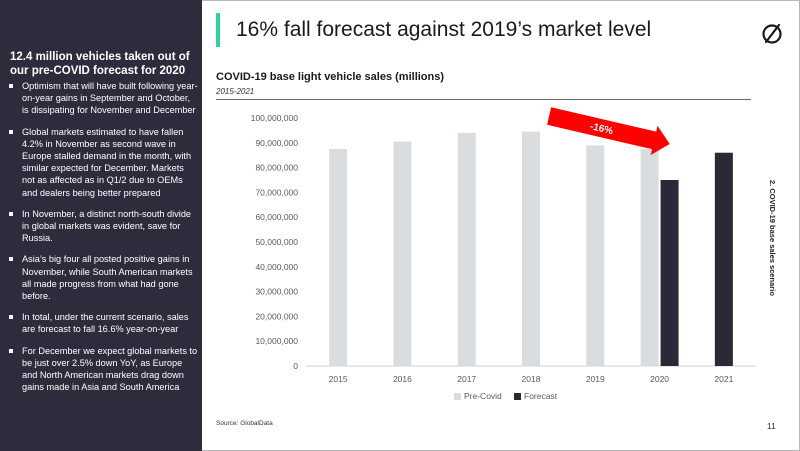 Image resolution: width=800 pixels, height=451 pixels. I want to click on y-tick-label: 20,000,000, so click(276, 316).